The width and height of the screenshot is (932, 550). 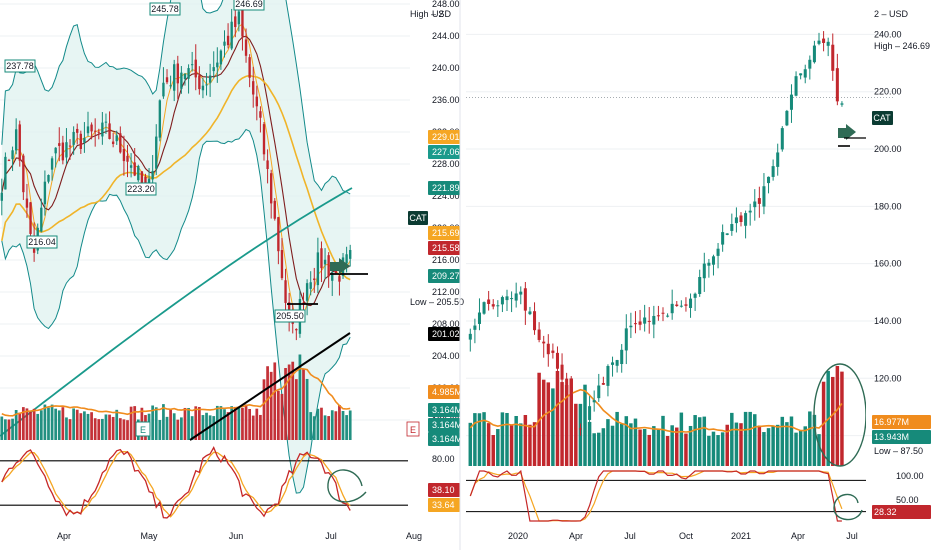 I want to click on y-tick-label: 160.00, so click(x=888, y=264).